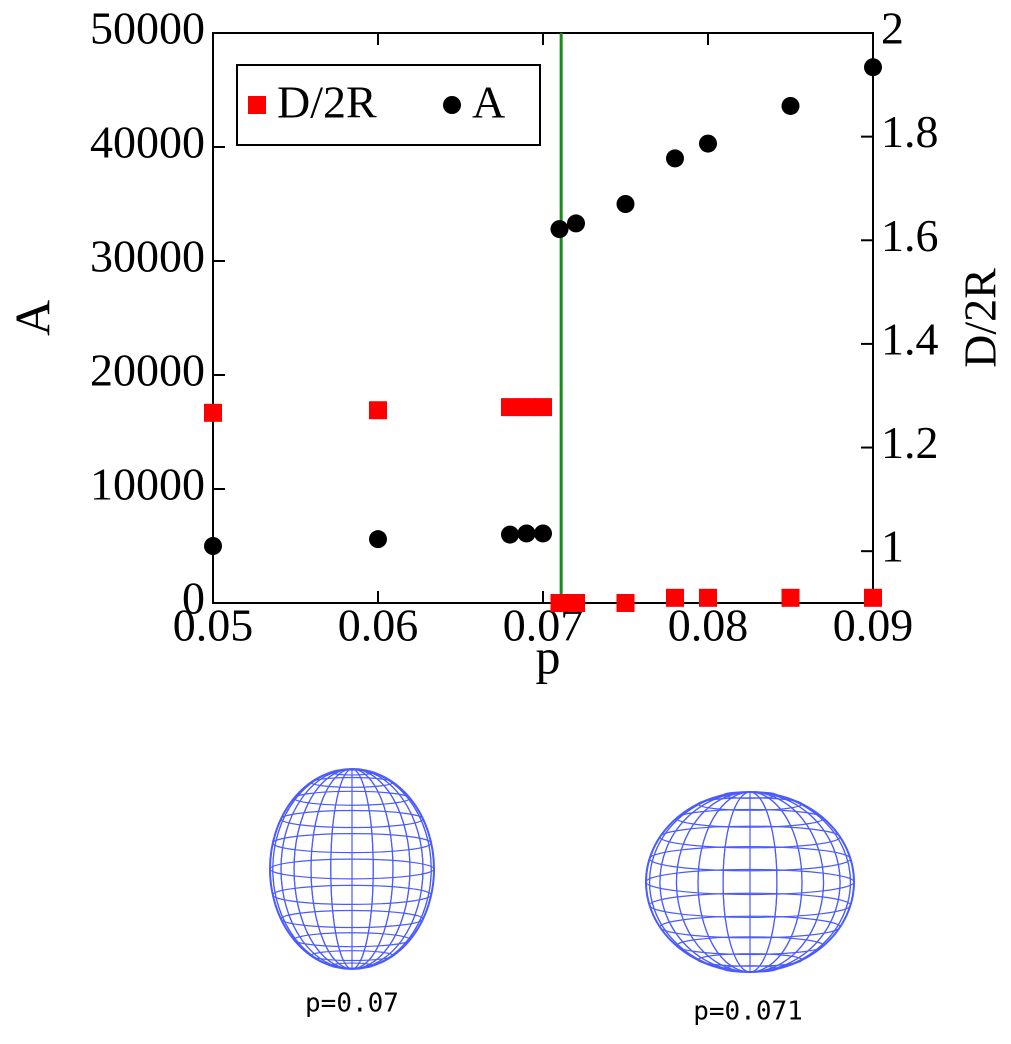 Image resolution: width=1011 pixels, height=1044 pixels. What do you see at coordinates (193, 598) in the screenshot?
I see `y-tick-label: 0` at bounding box center [193, 598].